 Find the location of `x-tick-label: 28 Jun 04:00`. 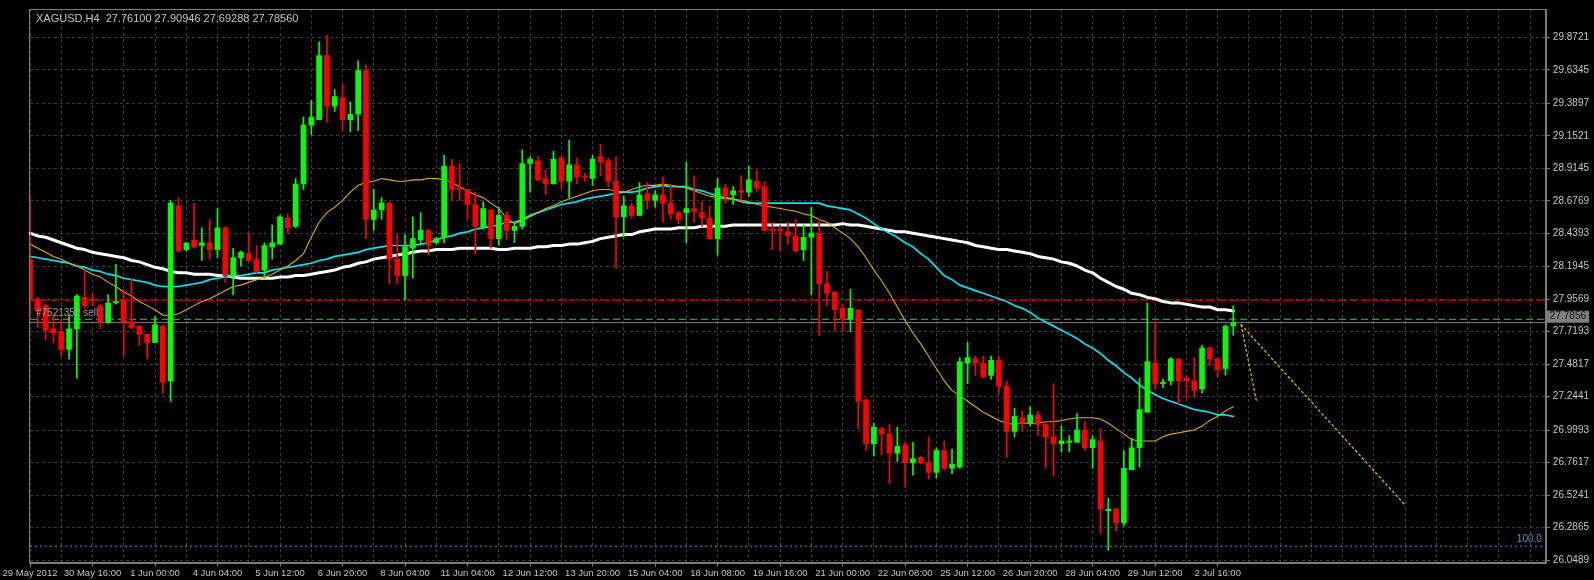

x-tick-label: 28 Jun 04:00 is located at coordinates (1093, 572).